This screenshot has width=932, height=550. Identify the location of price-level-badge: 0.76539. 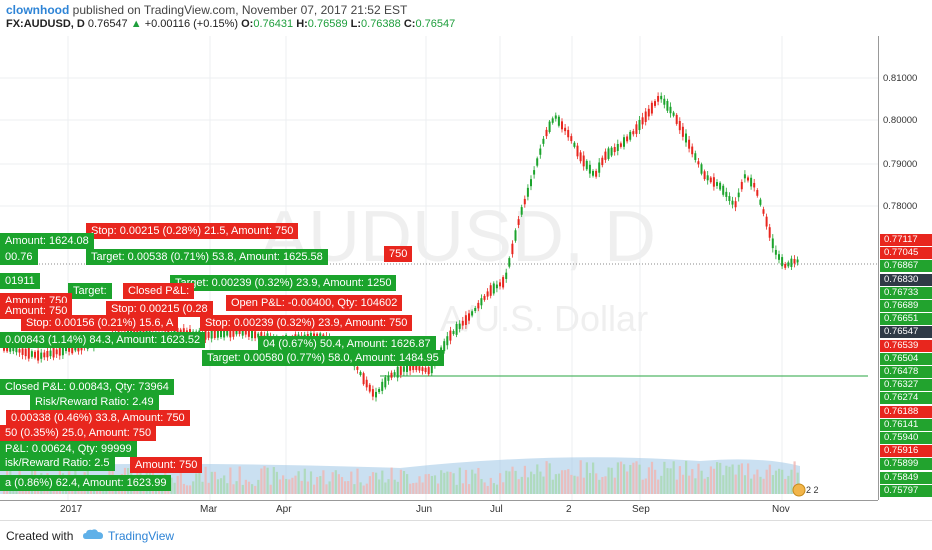
(906, 345).